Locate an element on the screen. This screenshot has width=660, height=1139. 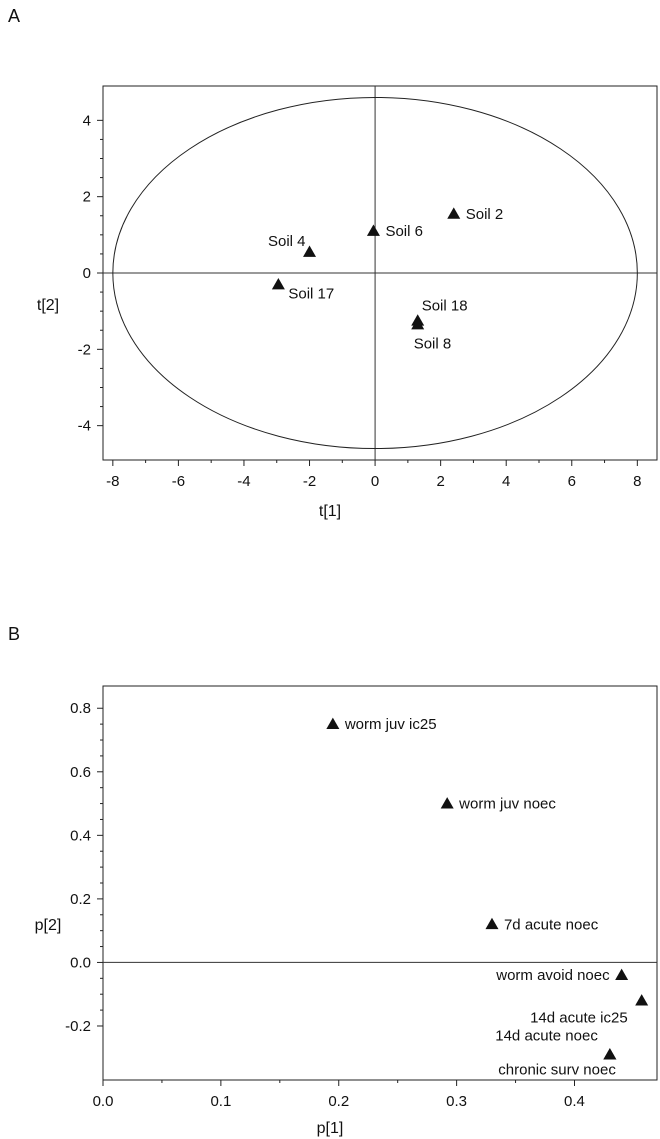
x-tick-label: 2 is located at coordinates (440, 481).